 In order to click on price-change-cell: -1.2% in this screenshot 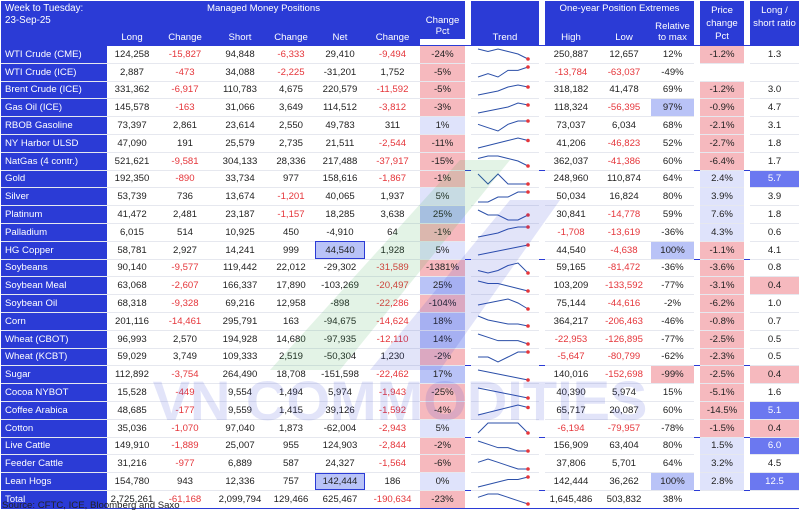, I will do `click(722, 54)`.